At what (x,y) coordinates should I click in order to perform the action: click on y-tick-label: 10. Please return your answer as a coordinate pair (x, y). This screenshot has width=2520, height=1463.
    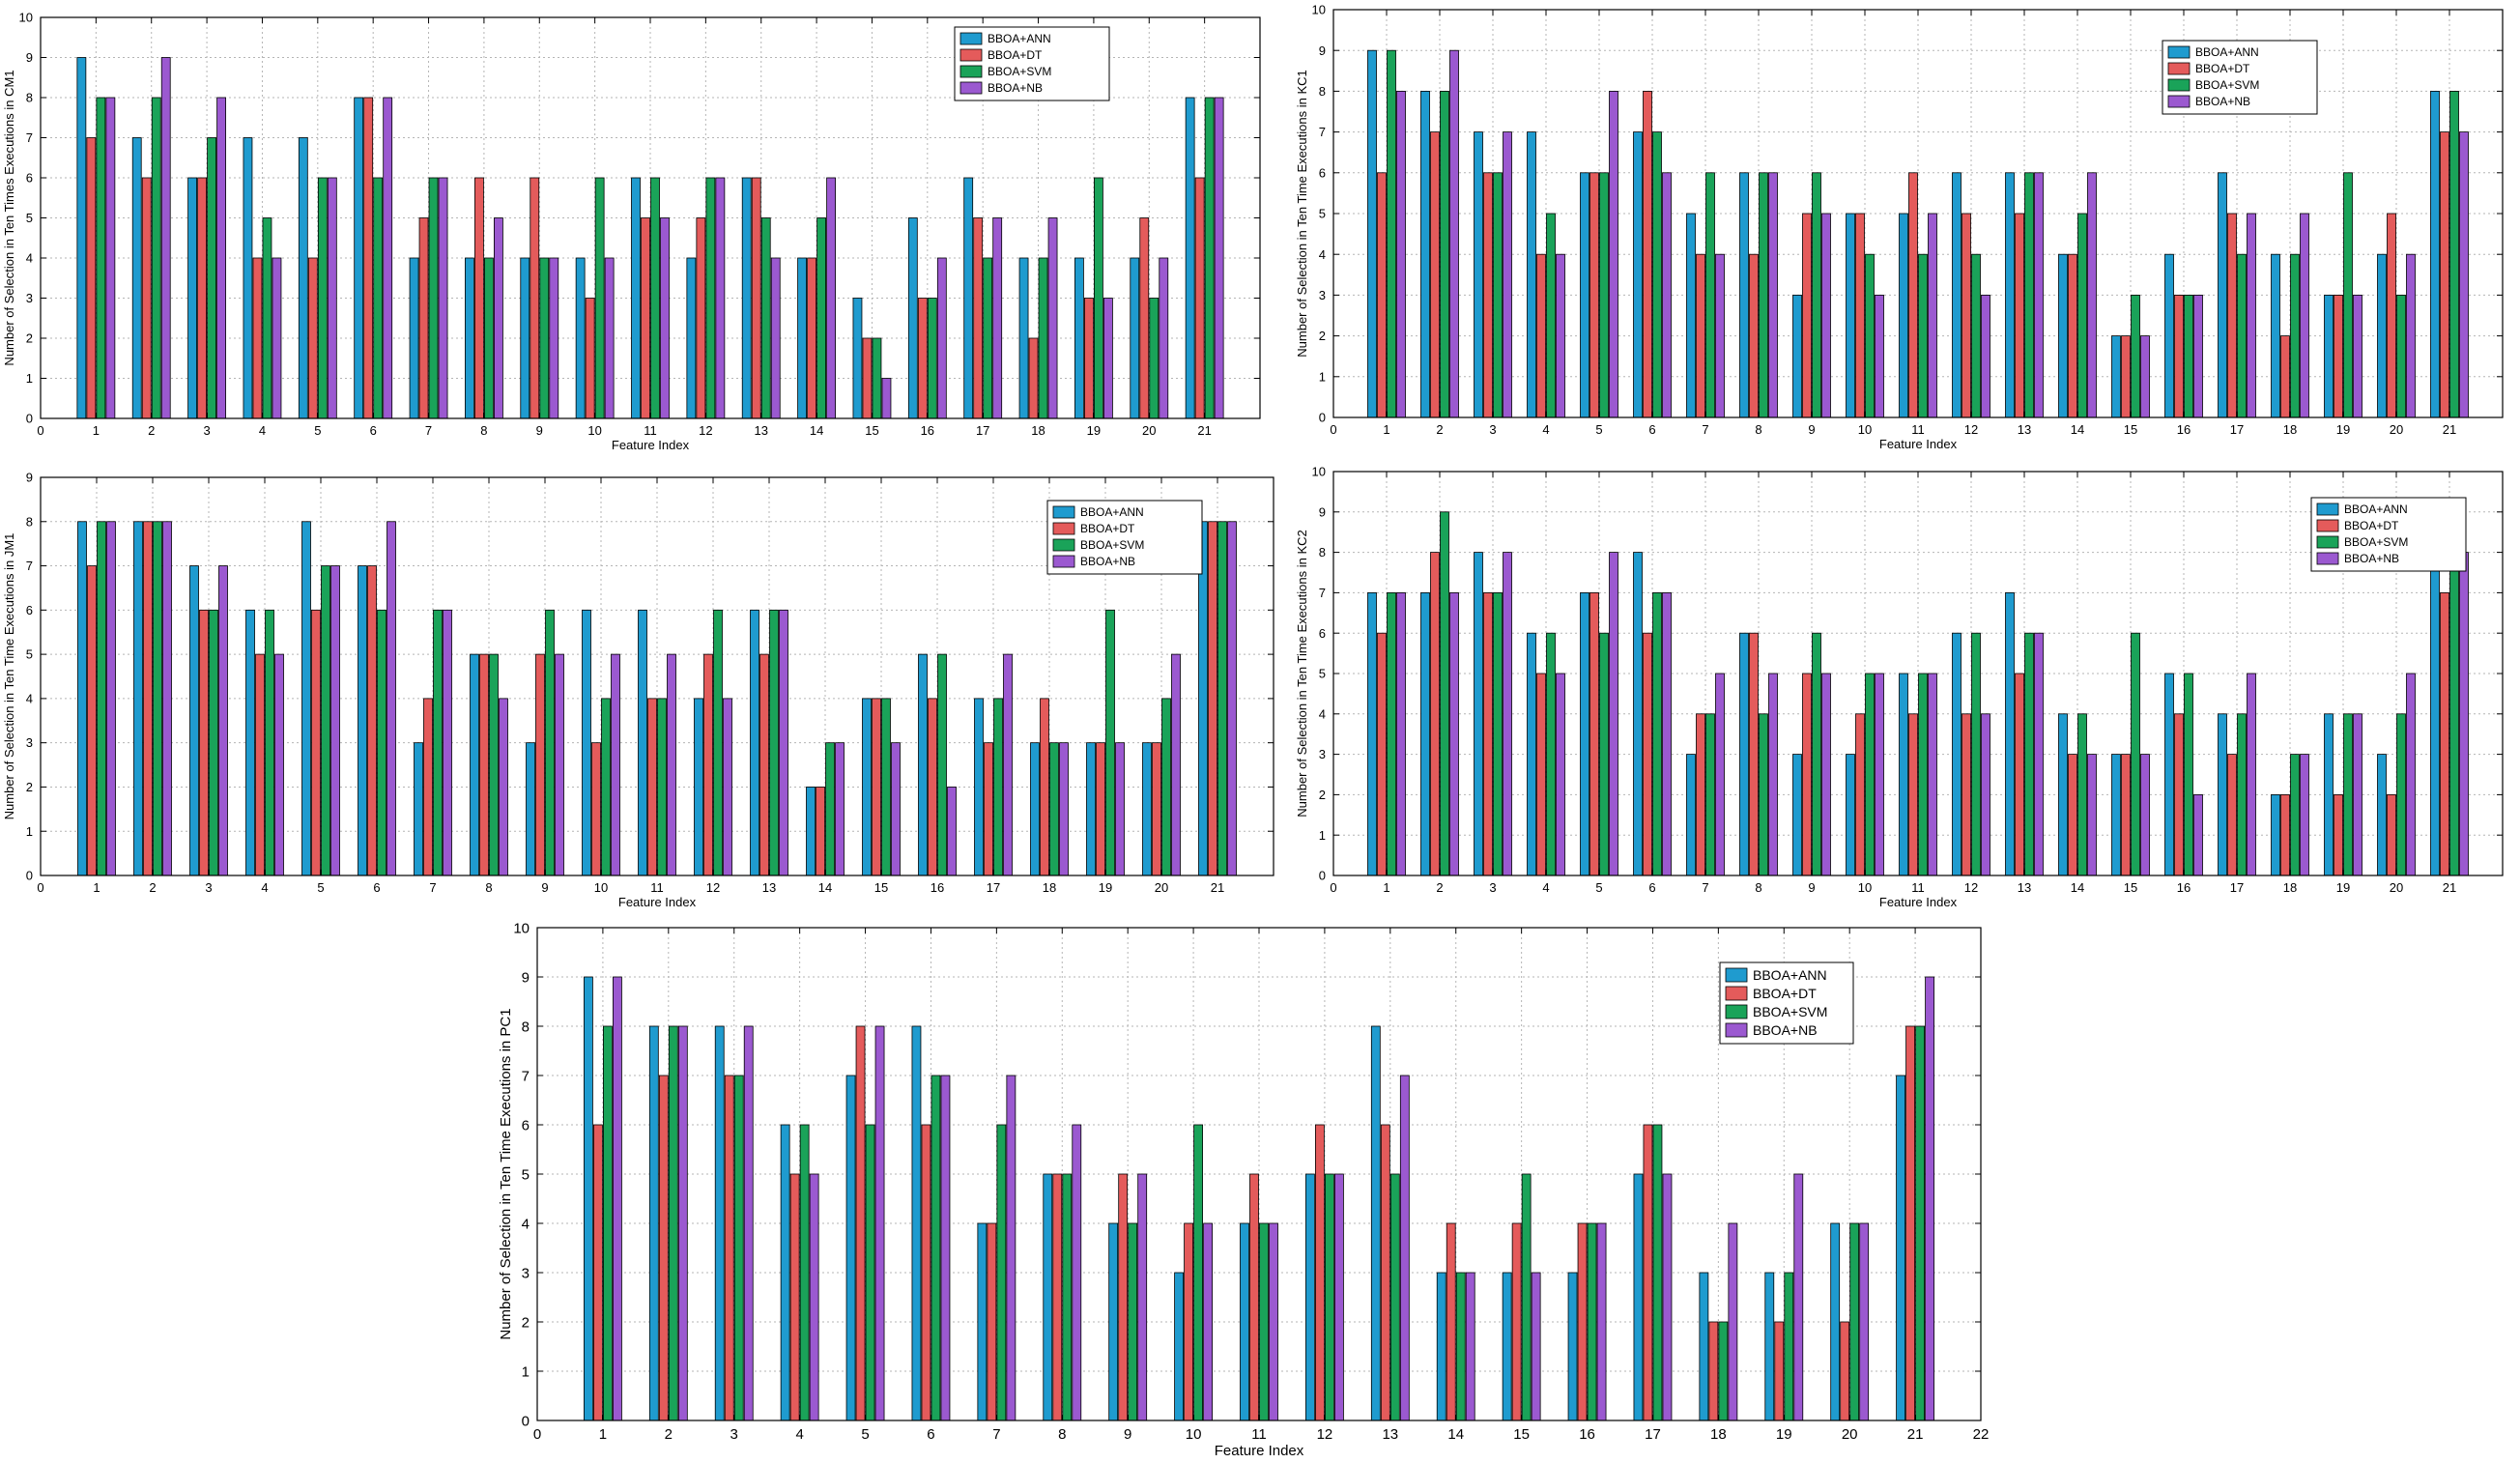
    Looking at the image, I should click on (521, 928).